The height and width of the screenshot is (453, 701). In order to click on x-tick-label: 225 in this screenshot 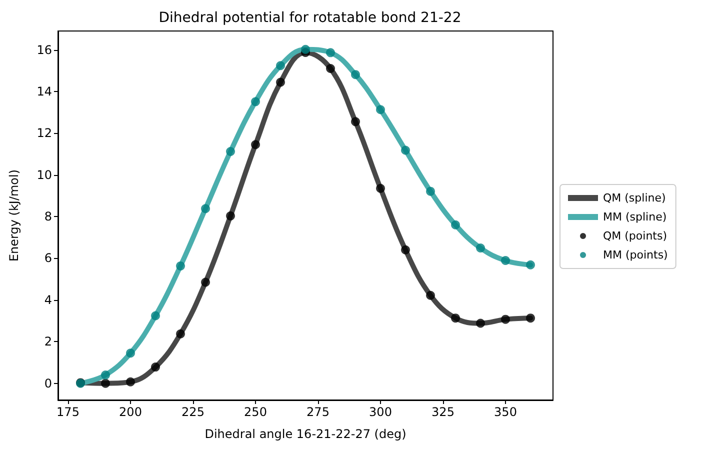, I will do `click(193, 412)`.